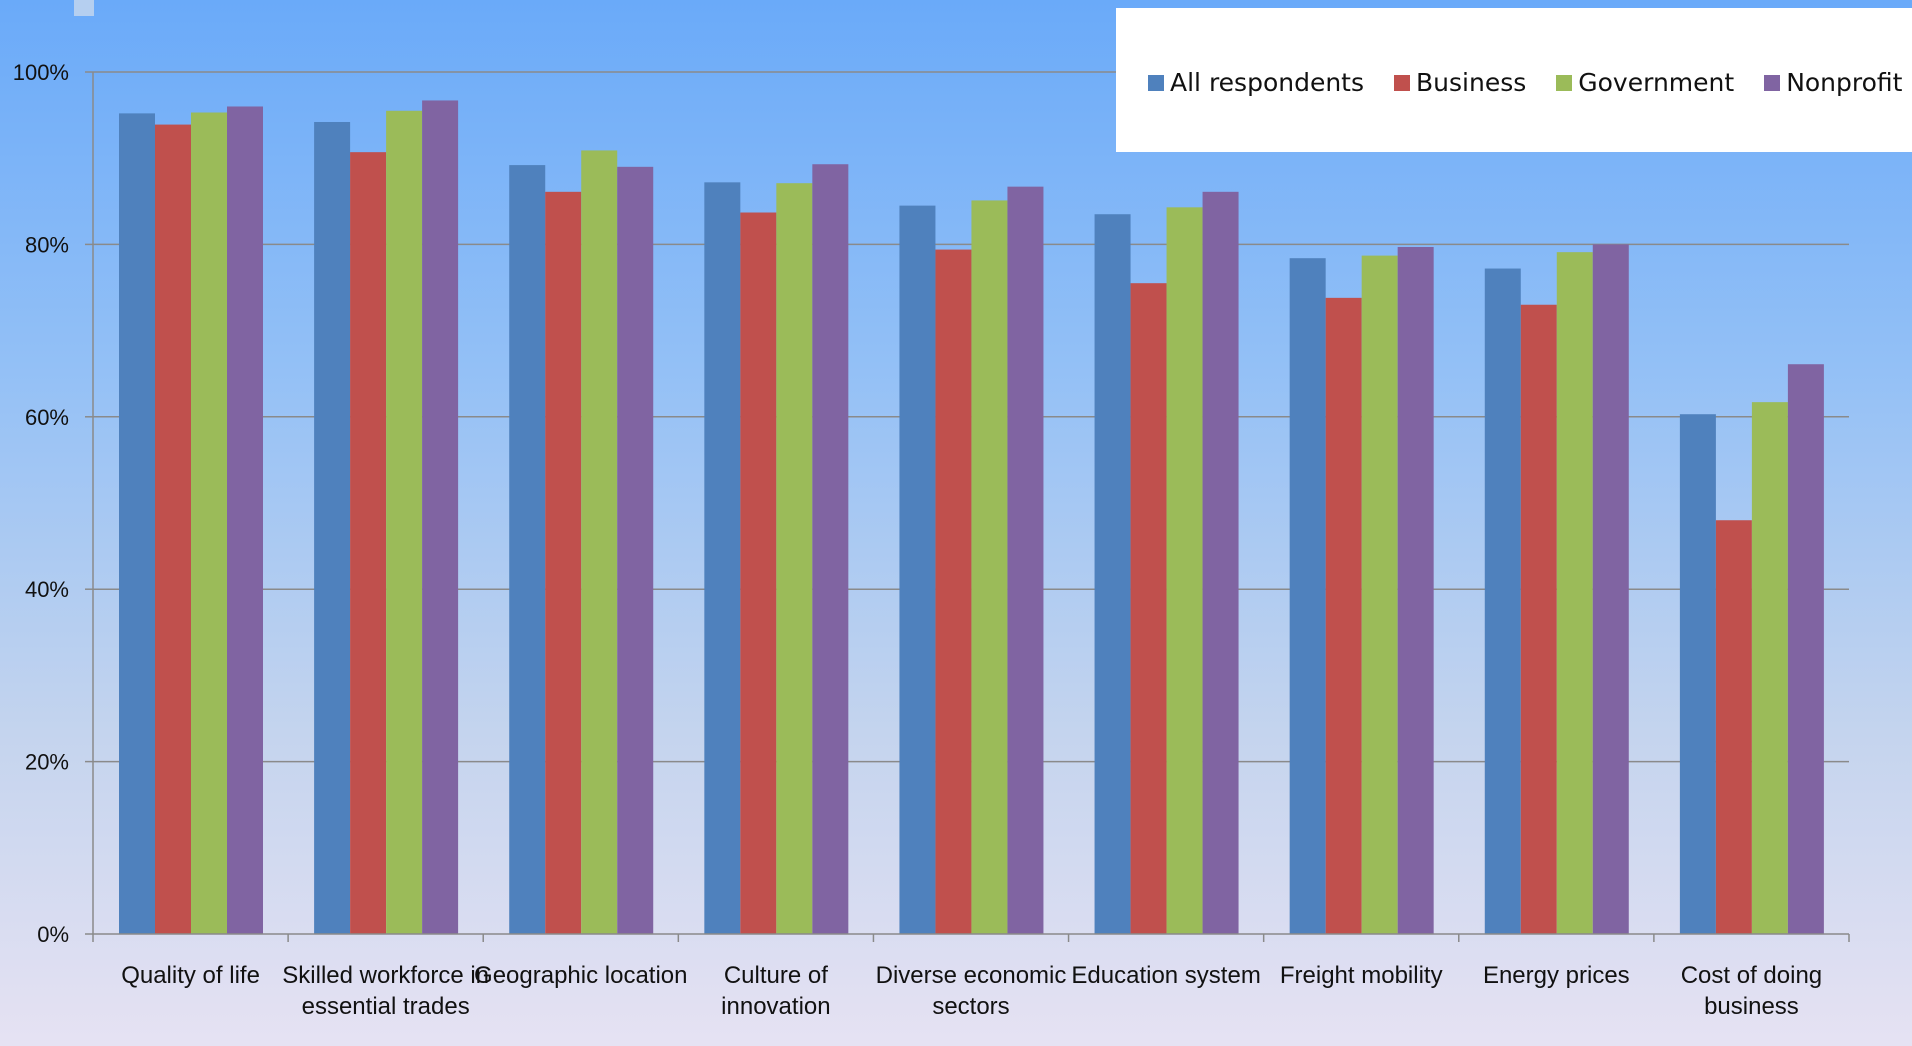  What do you see at coordinates (386, 1006) in the screenshot?
I see `x-tick-label: essential trades` at bounding box center [386, 1006].